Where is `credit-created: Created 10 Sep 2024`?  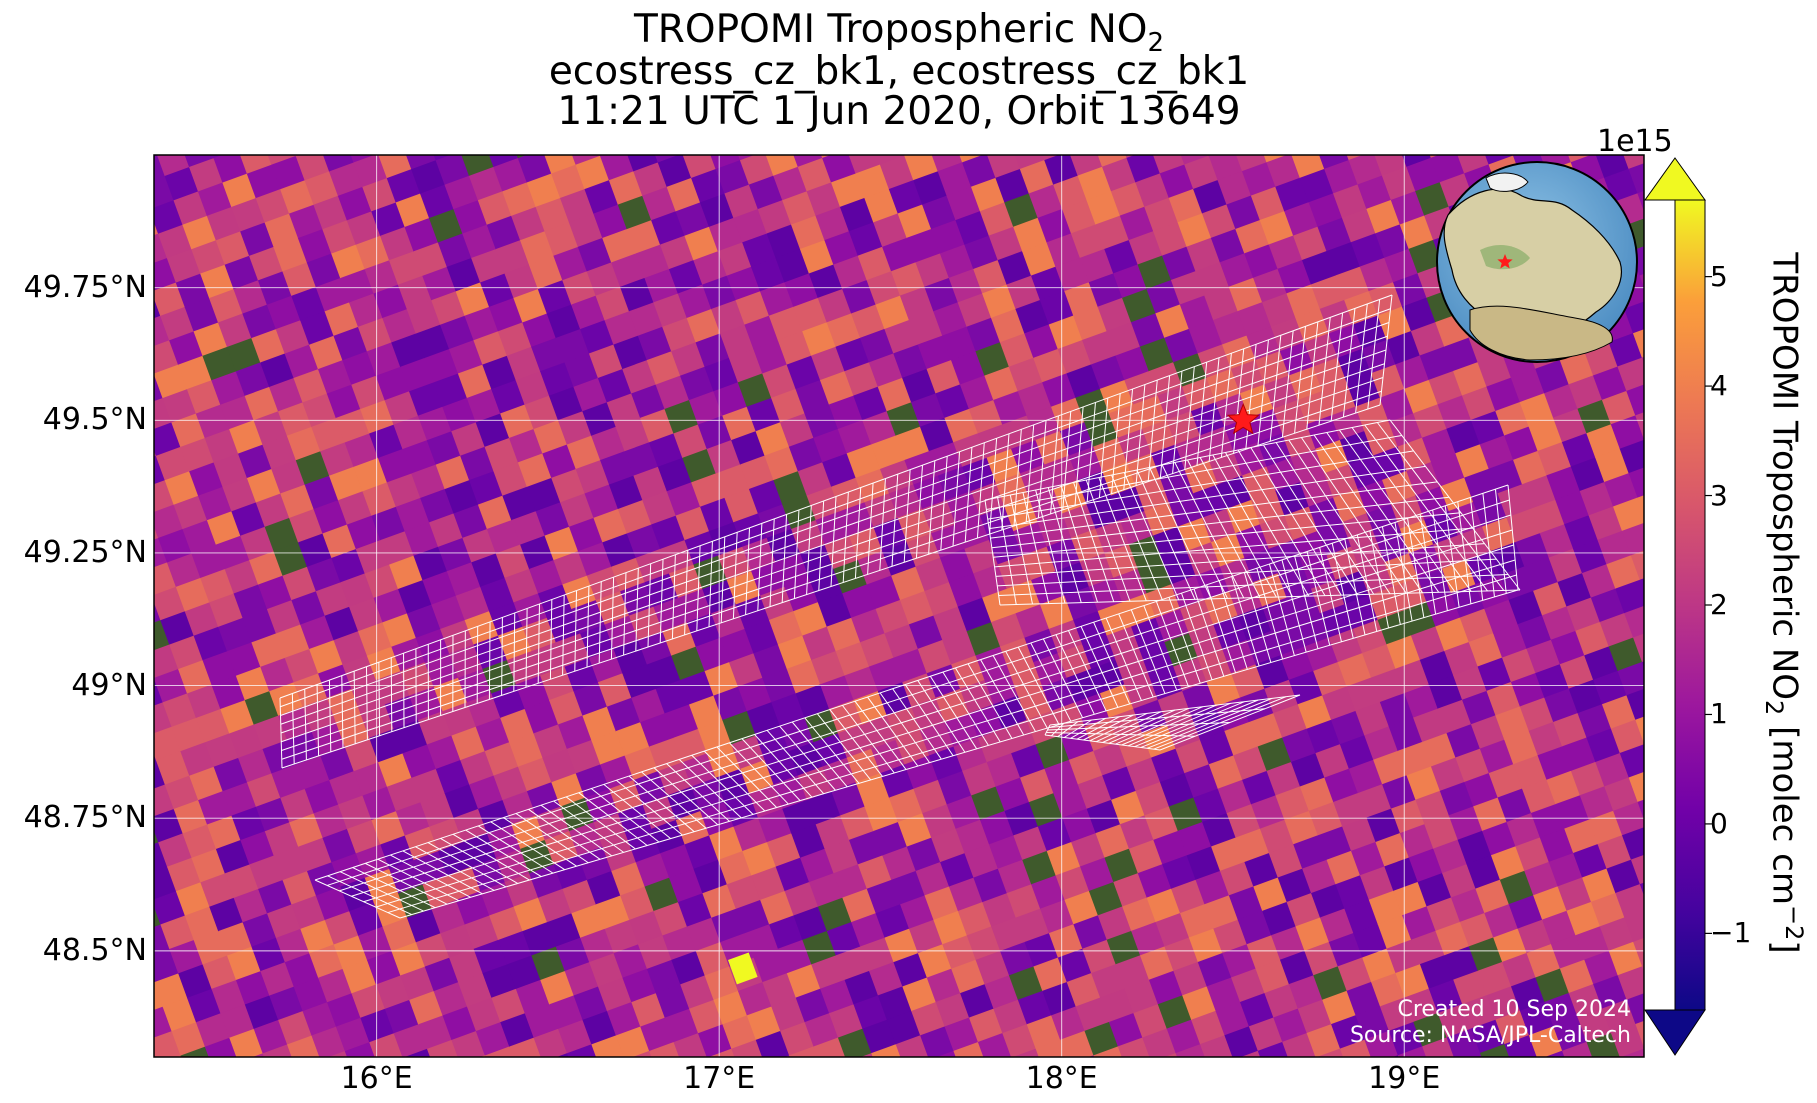 credit-created: Created 10 Sep 2024 is located at coordinates (1514, 1009).